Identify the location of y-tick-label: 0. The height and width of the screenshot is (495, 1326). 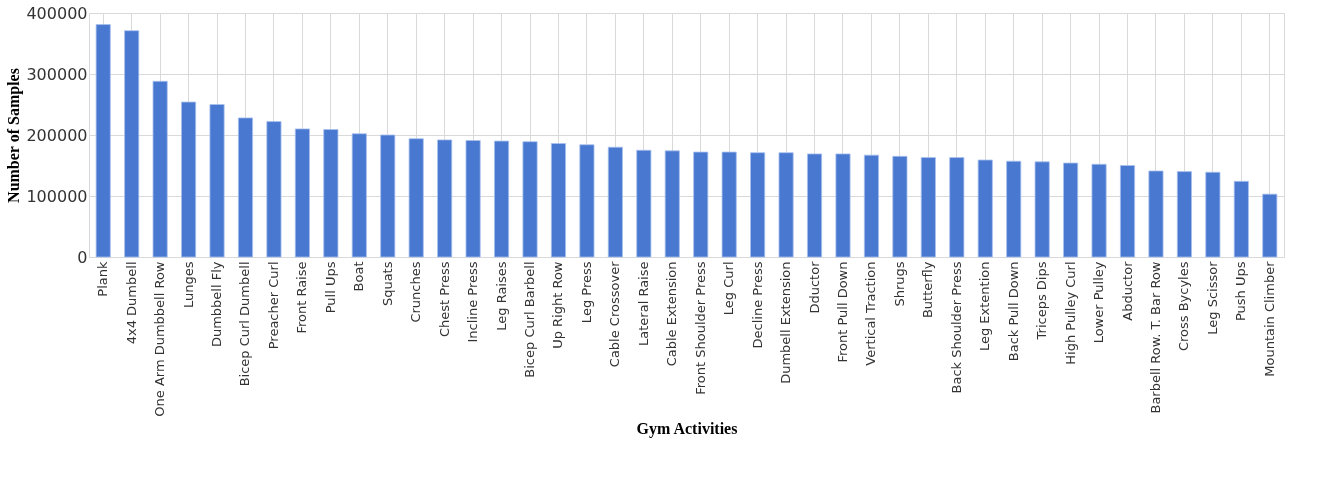
(82, 257).